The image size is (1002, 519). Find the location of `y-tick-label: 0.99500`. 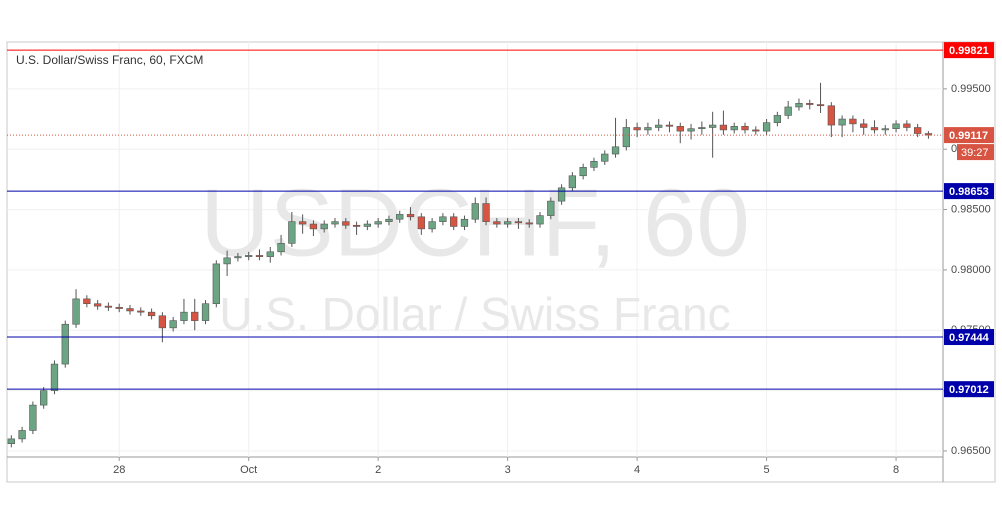

y-tick-label: 0.99500 is located at coordinates (971, 89).